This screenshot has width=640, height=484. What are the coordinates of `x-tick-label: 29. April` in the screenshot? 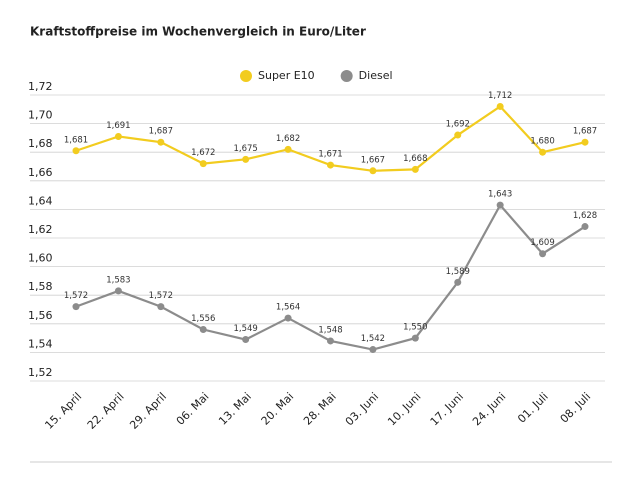 It's located at (148, 411).